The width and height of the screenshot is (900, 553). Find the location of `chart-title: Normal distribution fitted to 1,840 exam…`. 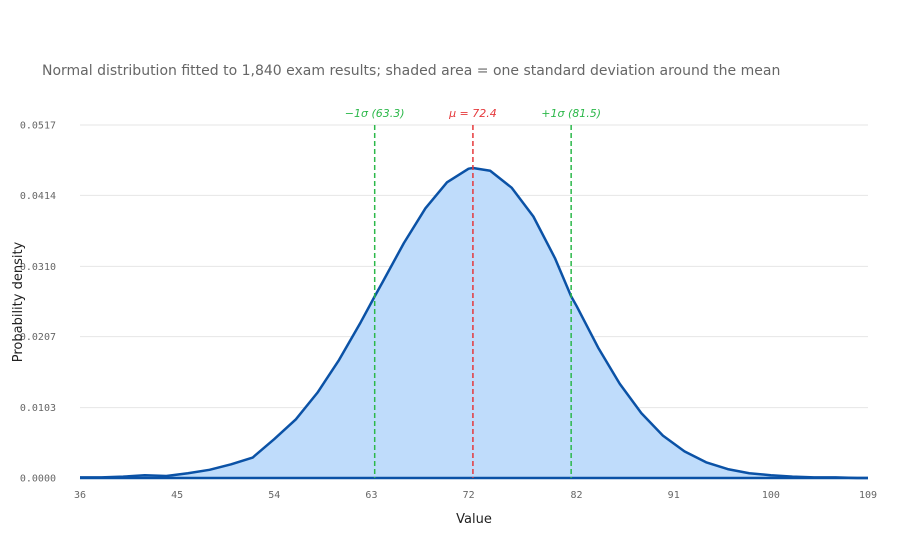

chart-title: Normal distribution fitted to 1,840 exam… is located at coordinates (411, 71).